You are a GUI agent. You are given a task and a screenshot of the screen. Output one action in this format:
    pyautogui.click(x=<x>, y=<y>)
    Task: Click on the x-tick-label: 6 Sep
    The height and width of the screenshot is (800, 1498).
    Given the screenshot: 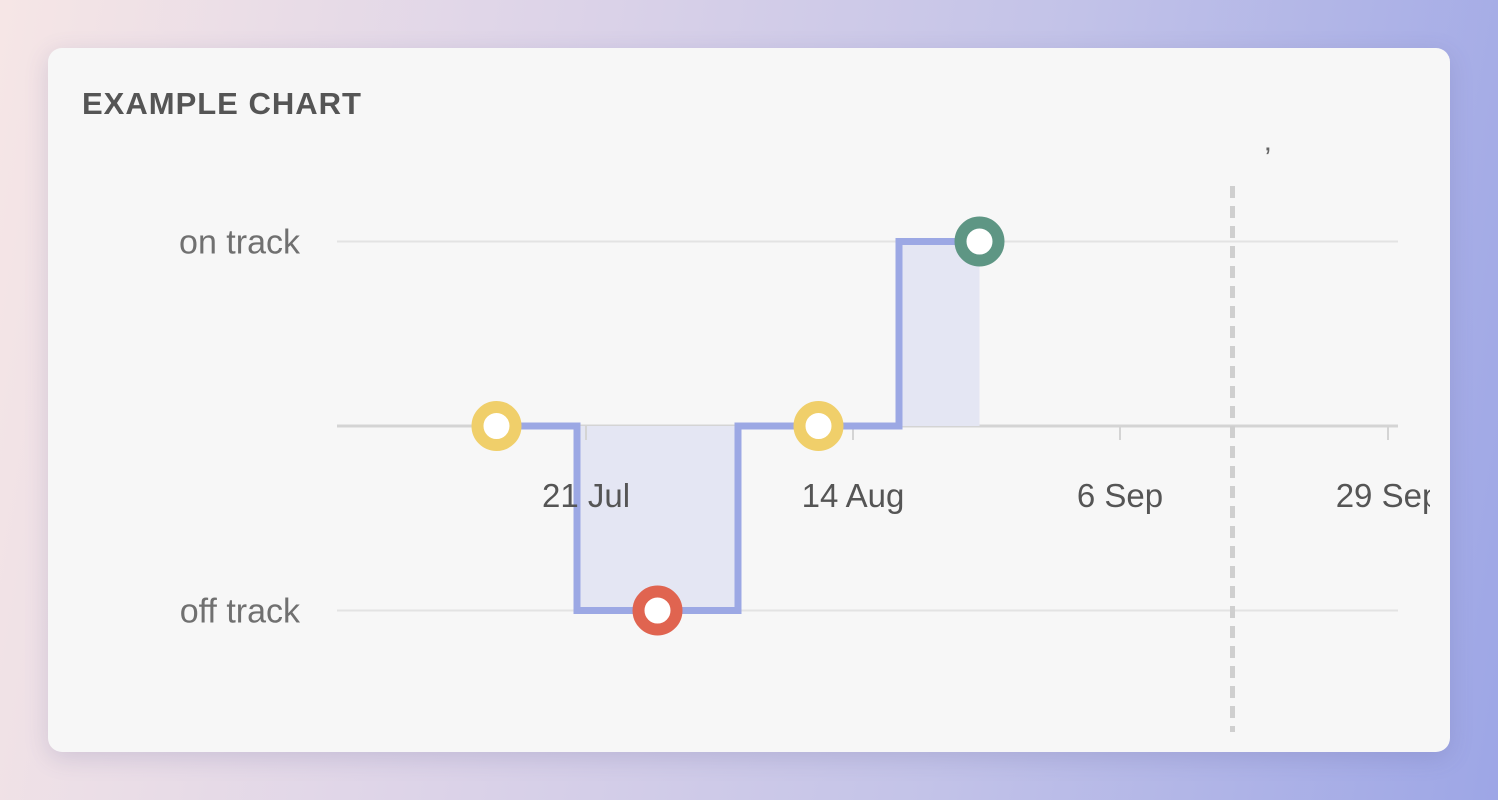 What is the action you would take?
    pyautogui.click(x=1120, y=495)
    